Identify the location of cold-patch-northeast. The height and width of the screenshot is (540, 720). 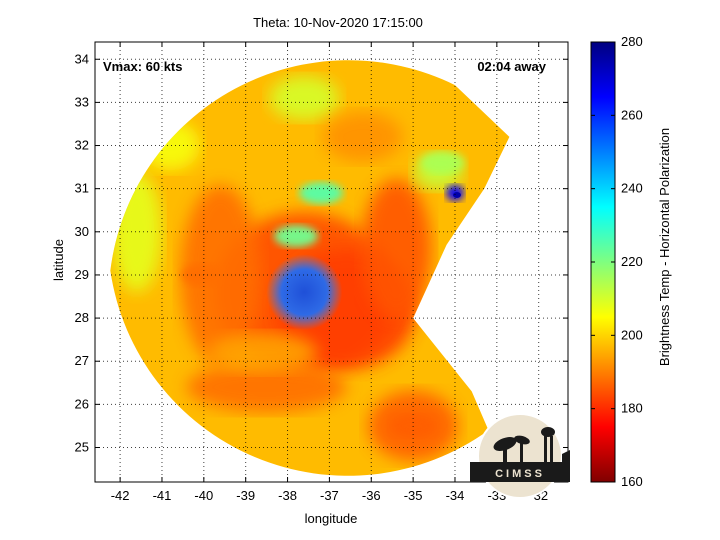
(442, 162).